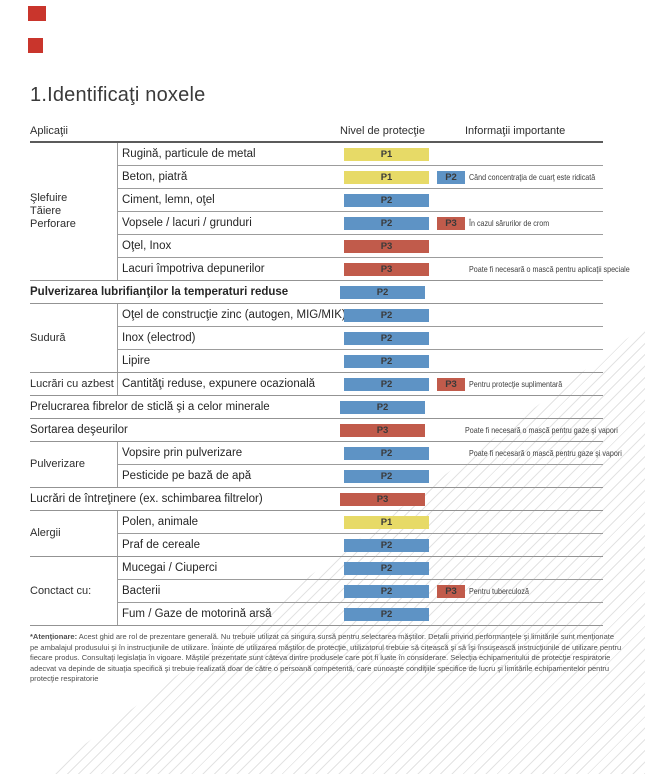  What do you see at coordinates (382, 131) in the screenshot?
I see `column-header-nivel: Nivel de protecţie` at bounding box center [382, 131].